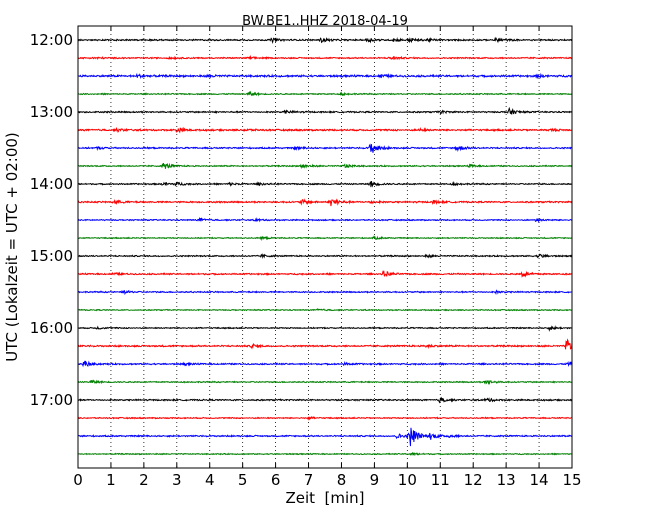 This screenshot has width=650, height=520. I want to click on x-tick-label-14: 14, so click(539, 480).